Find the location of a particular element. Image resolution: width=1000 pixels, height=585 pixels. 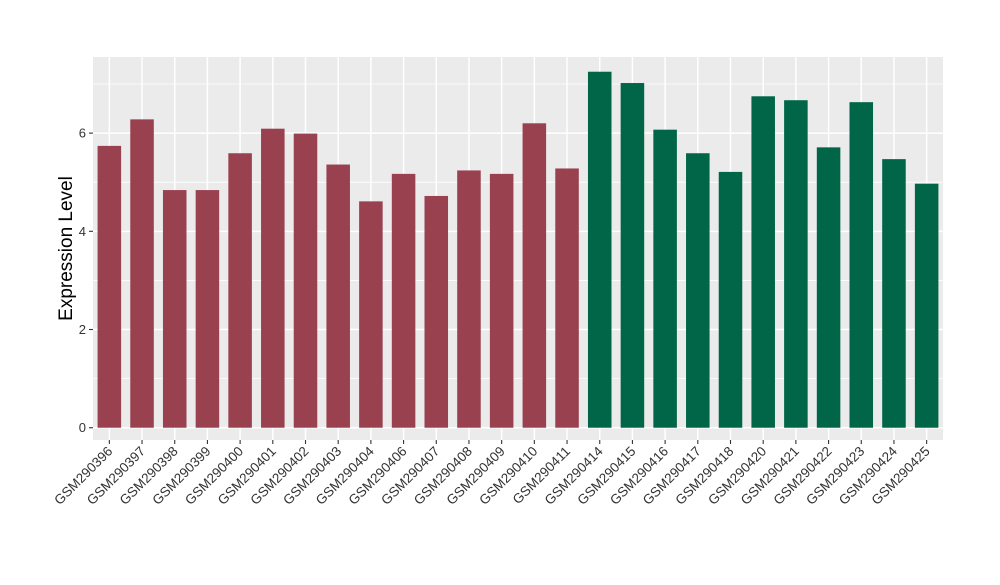

bar-gsm290398 is located at coordinates (174, 309).